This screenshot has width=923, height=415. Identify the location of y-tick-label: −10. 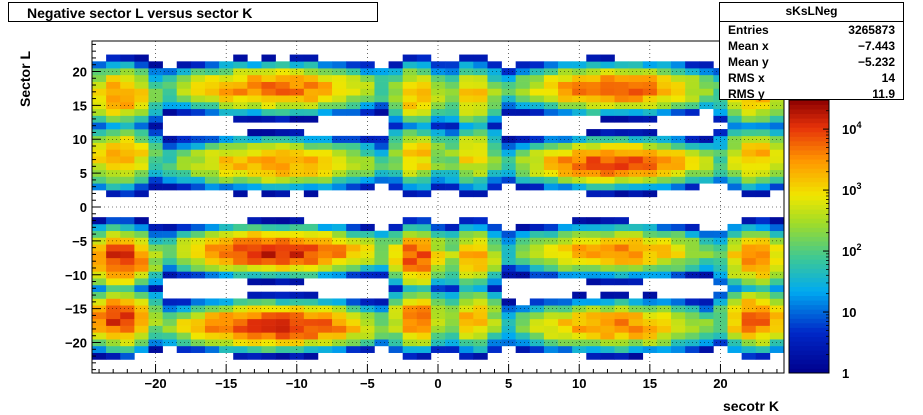
(76, 275).